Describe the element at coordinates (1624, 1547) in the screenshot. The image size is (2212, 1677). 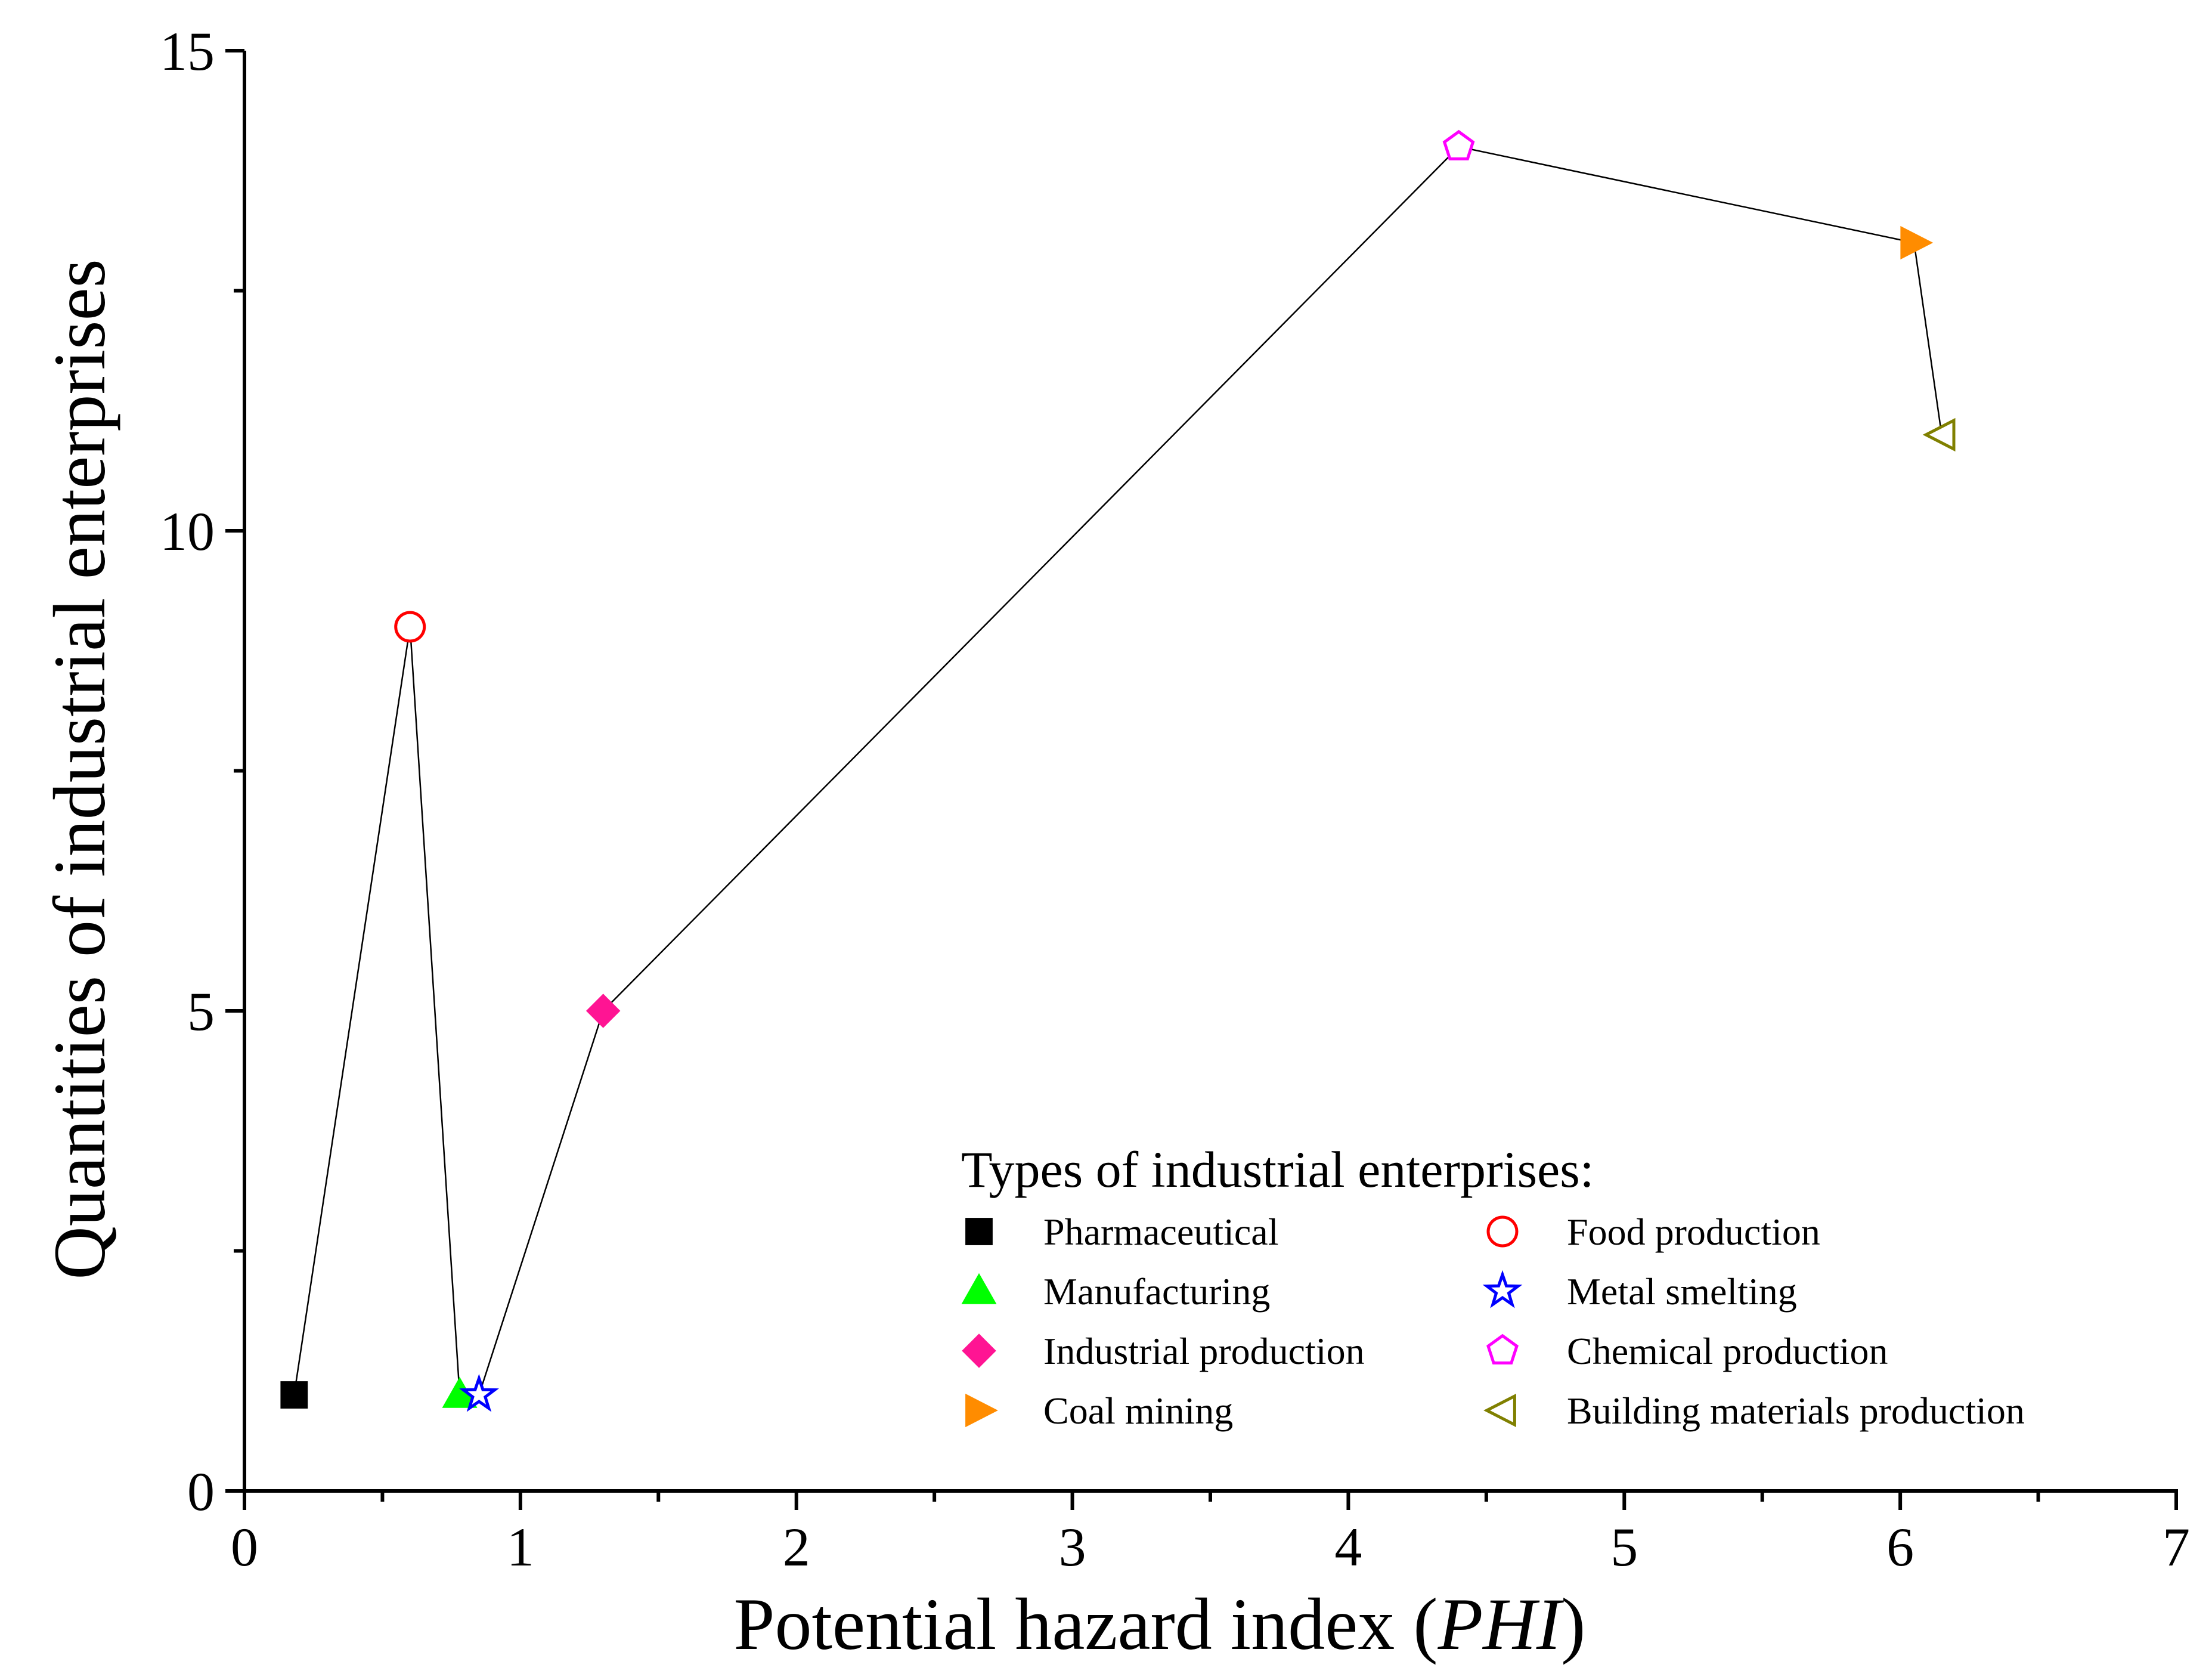
I see `x-tick-label: 5` at that location.